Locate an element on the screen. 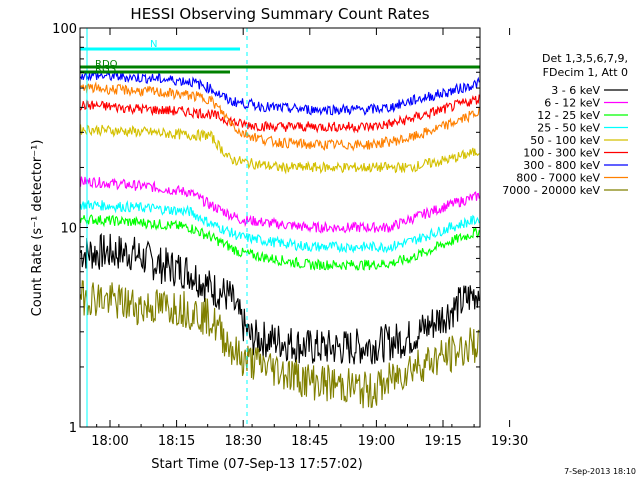 Image resolution: width=640 pixels, height=480 pixels. y-tick-label: 1 is located at coordinates (73, 428).